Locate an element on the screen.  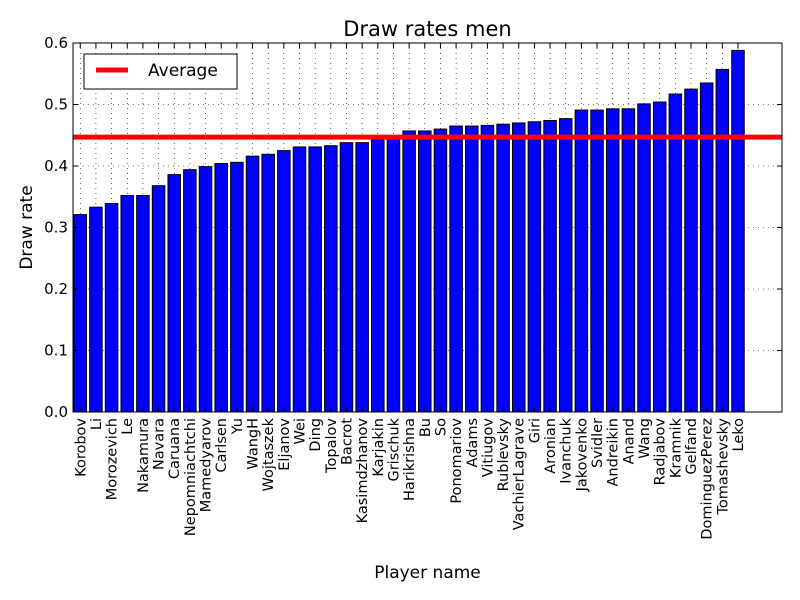
legend: Average is located at coordinates (160, 71).